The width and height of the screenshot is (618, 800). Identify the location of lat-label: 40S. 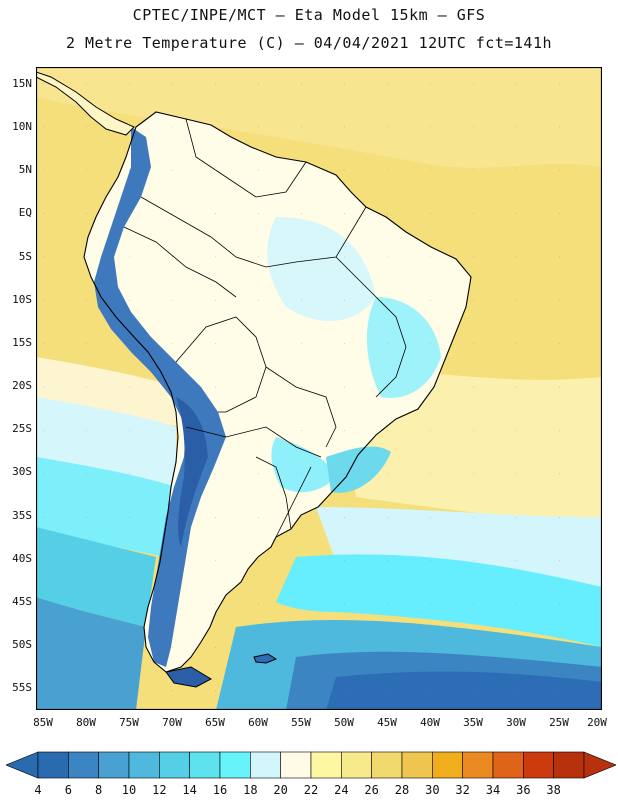
(22, 558).